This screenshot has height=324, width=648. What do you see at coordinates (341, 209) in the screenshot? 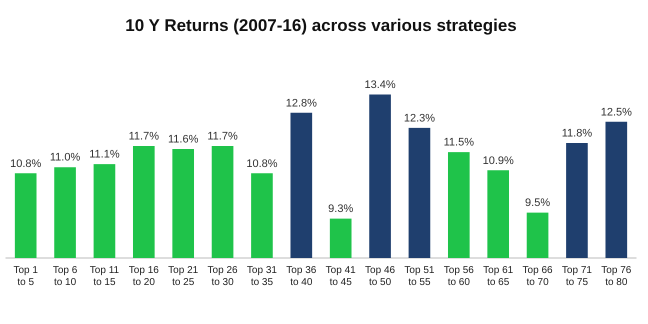
I see `data-label: 9.3%` at bounding box center [341, 209].